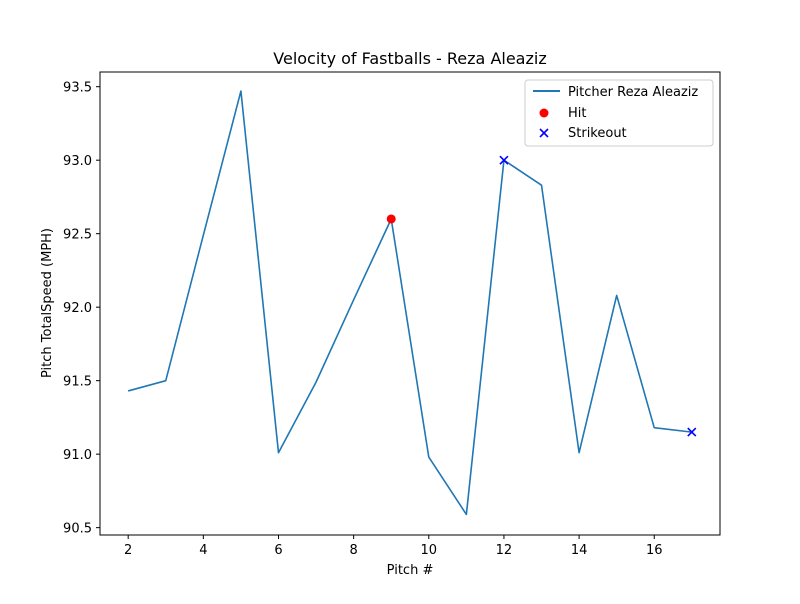 The width and height of the screenshot is (800, 604). I want to click on y-tick-label: 90.5, so click(77, 529).